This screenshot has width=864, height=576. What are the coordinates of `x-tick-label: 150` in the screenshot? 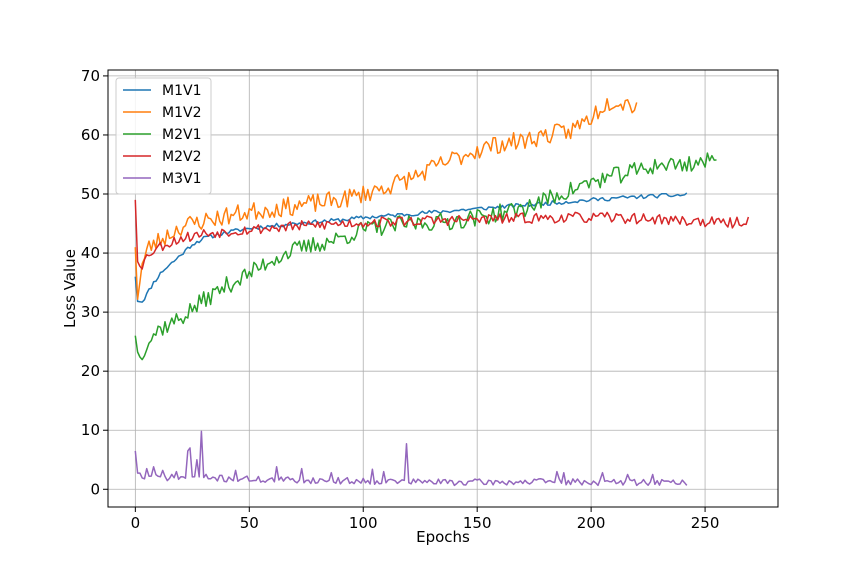 It's located at (477, 523).